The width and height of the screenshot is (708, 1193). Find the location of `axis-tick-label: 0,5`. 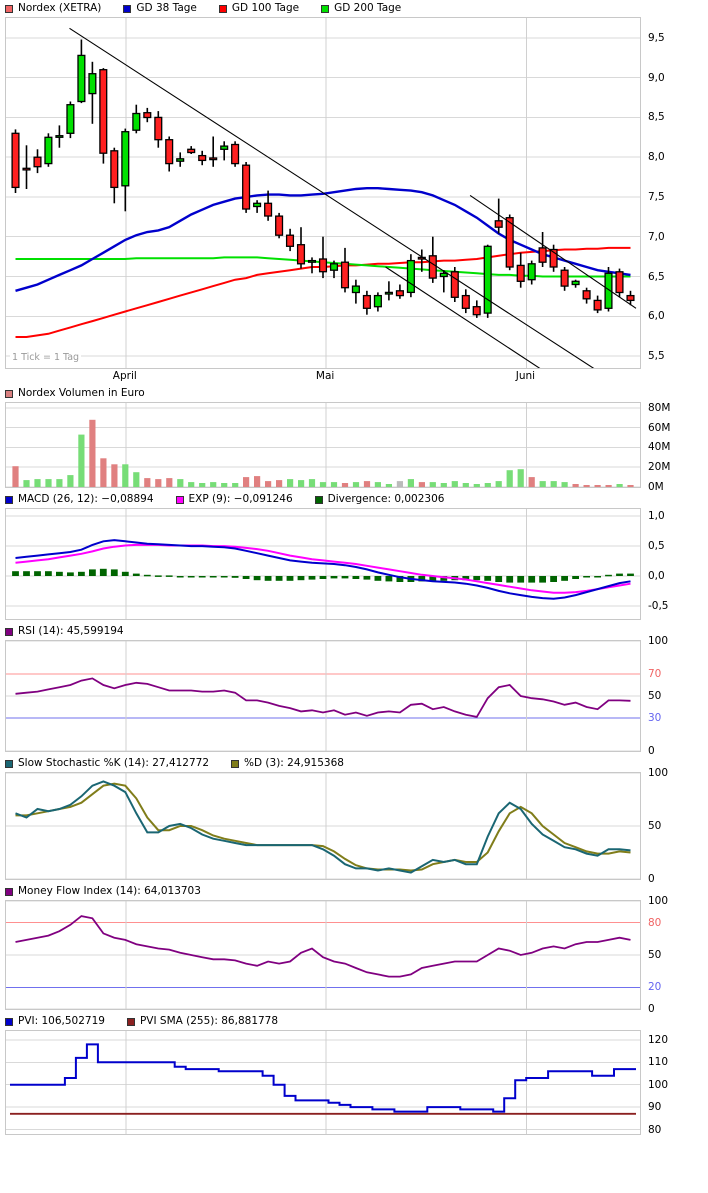

axis-tick-label: 0,5 is located at coordinates (656, 546).